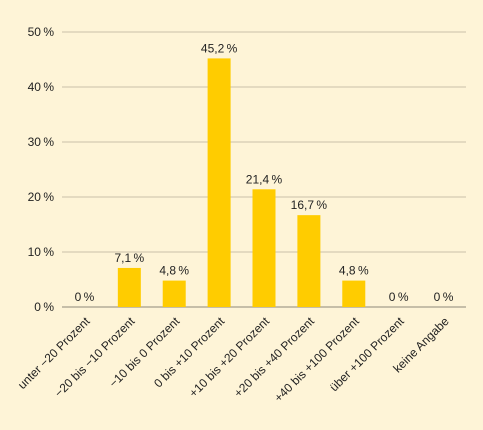  What do you see at coordinates (219, 48) in the screenshot?
I see `data-label: 45,2 %` at bounding box center [219, 48].